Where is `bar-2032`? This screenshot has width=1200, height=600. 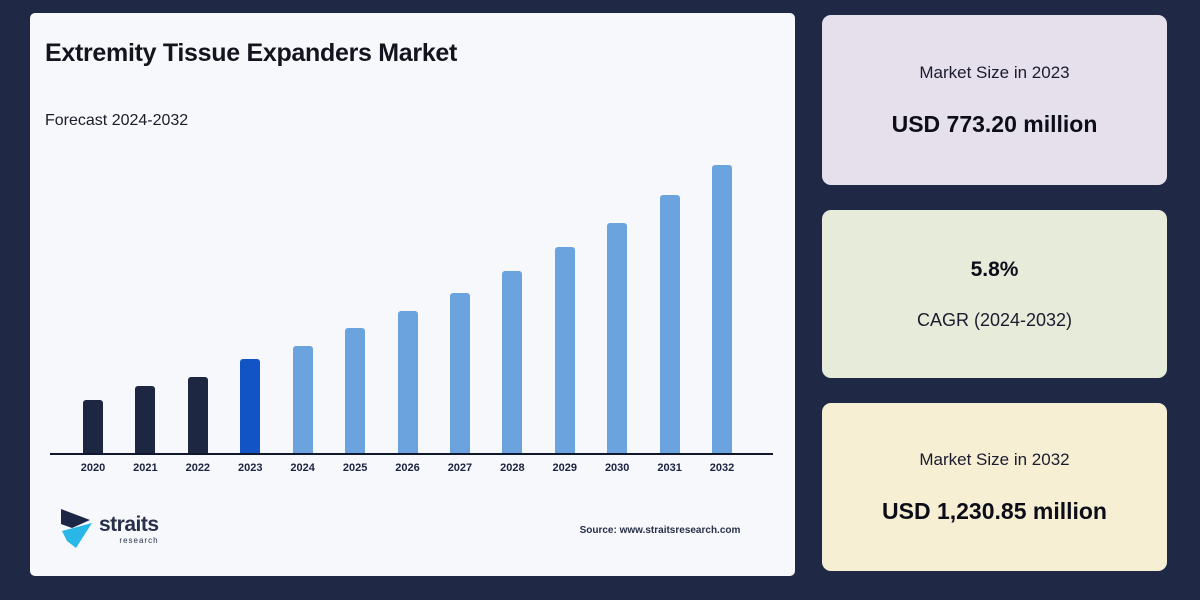
bar-2032 is located at coordinates (722, 309).